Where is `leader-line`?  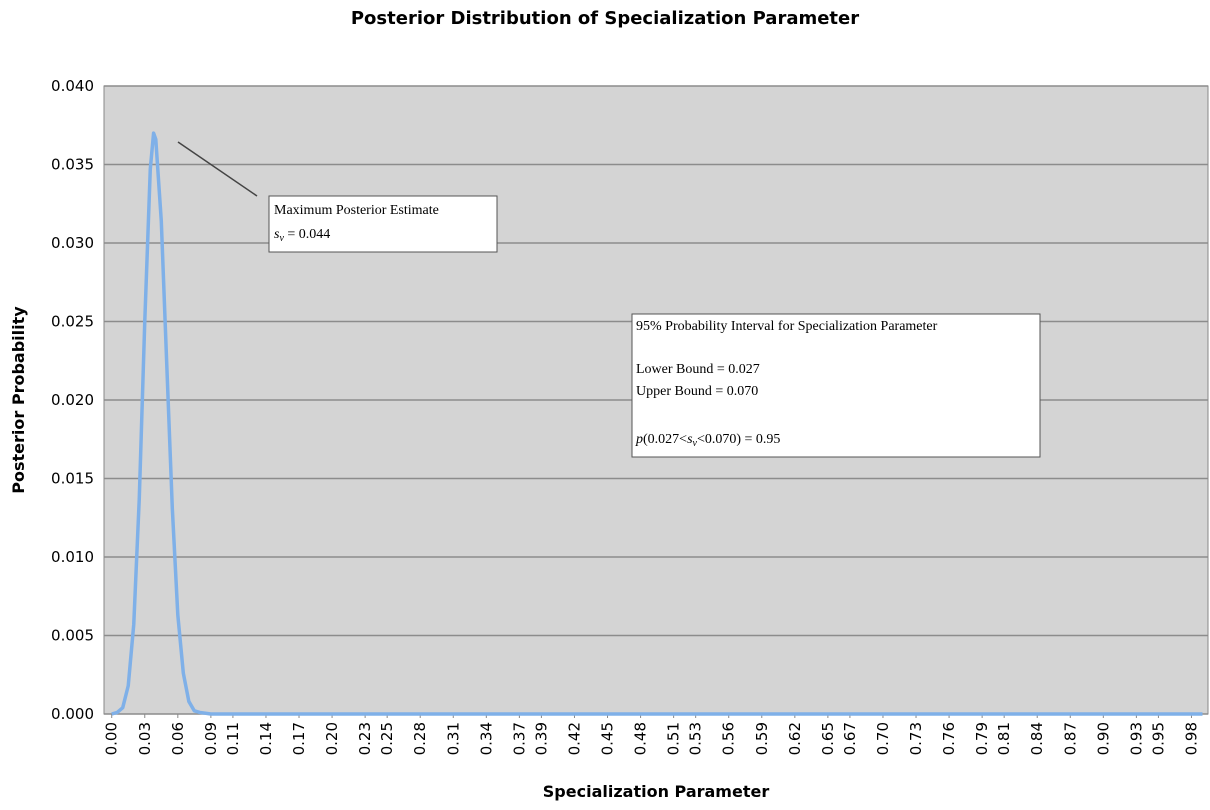
leader-line is located at coordinates (217, 169).